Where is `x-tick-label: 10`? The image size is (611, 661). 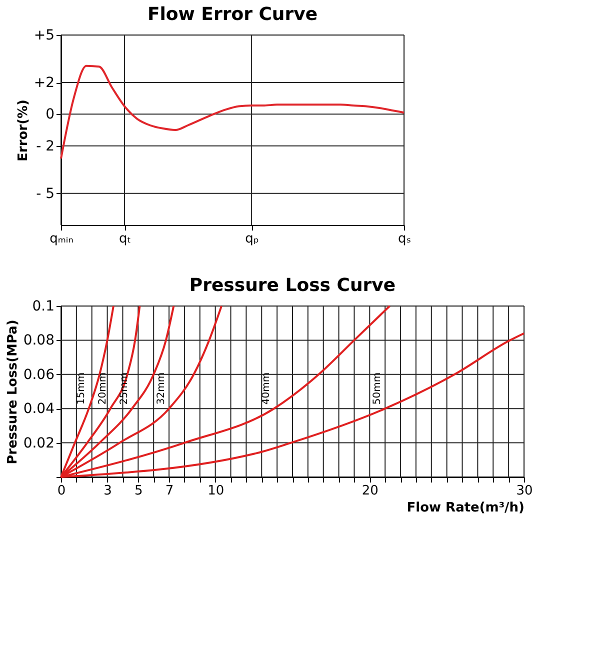
x-tick-label: 10 is located at coordinates (216, 491).